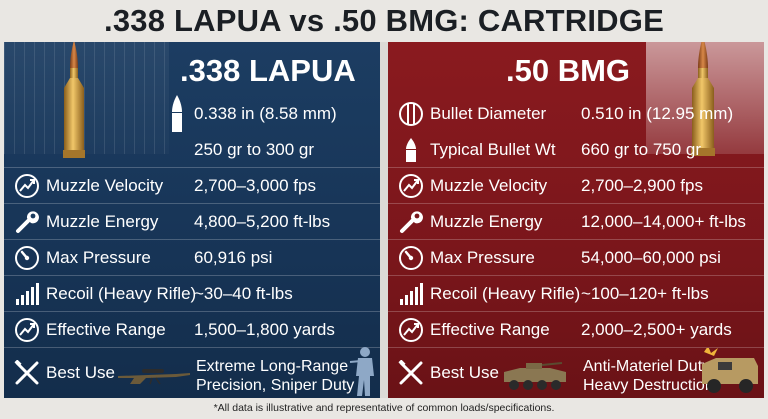 This screenshot has width=768, height=419. Describe the element at coordinates (648, 376) in the screenshot. I see `bmg-best-use-value: Anti-Materiel Duty, Heavy Destruction` at that location.